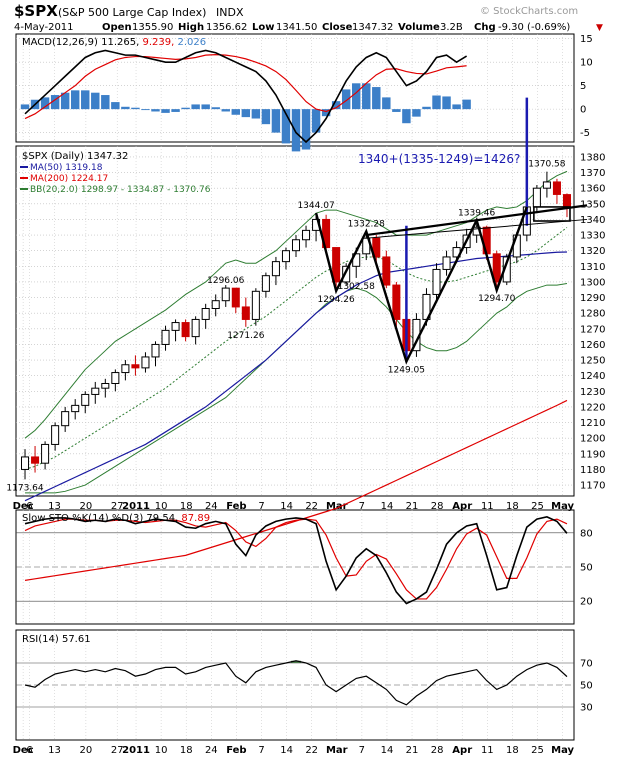  What do you see at coordinates (419, 27) in the screenshot?
I see `volume-label: Volume` at bounding box center [419, 27].